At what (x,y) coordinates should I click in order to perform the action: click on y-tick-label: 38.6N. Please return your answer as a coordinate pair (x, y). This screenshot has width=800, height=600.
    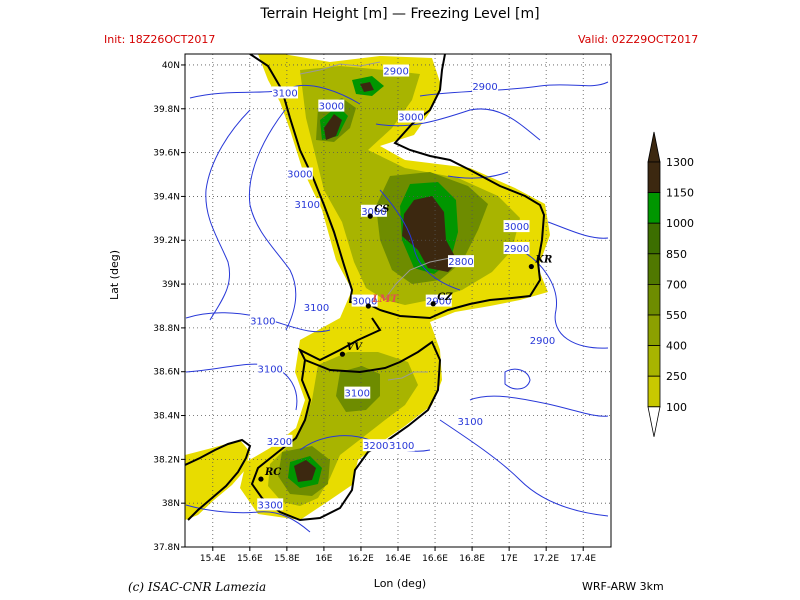
    Looking at the image, I should click on (166, 373).